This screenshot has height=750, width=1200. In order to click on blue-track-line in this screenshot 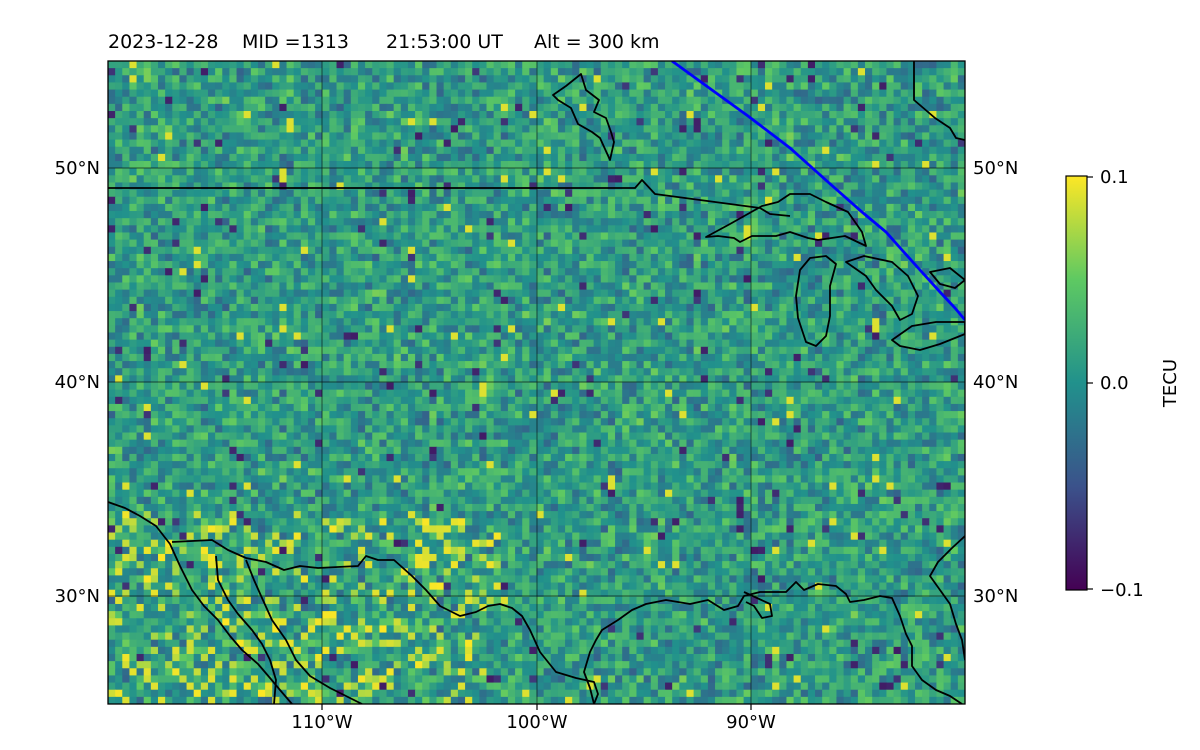, I will do `click(818, 191)`.